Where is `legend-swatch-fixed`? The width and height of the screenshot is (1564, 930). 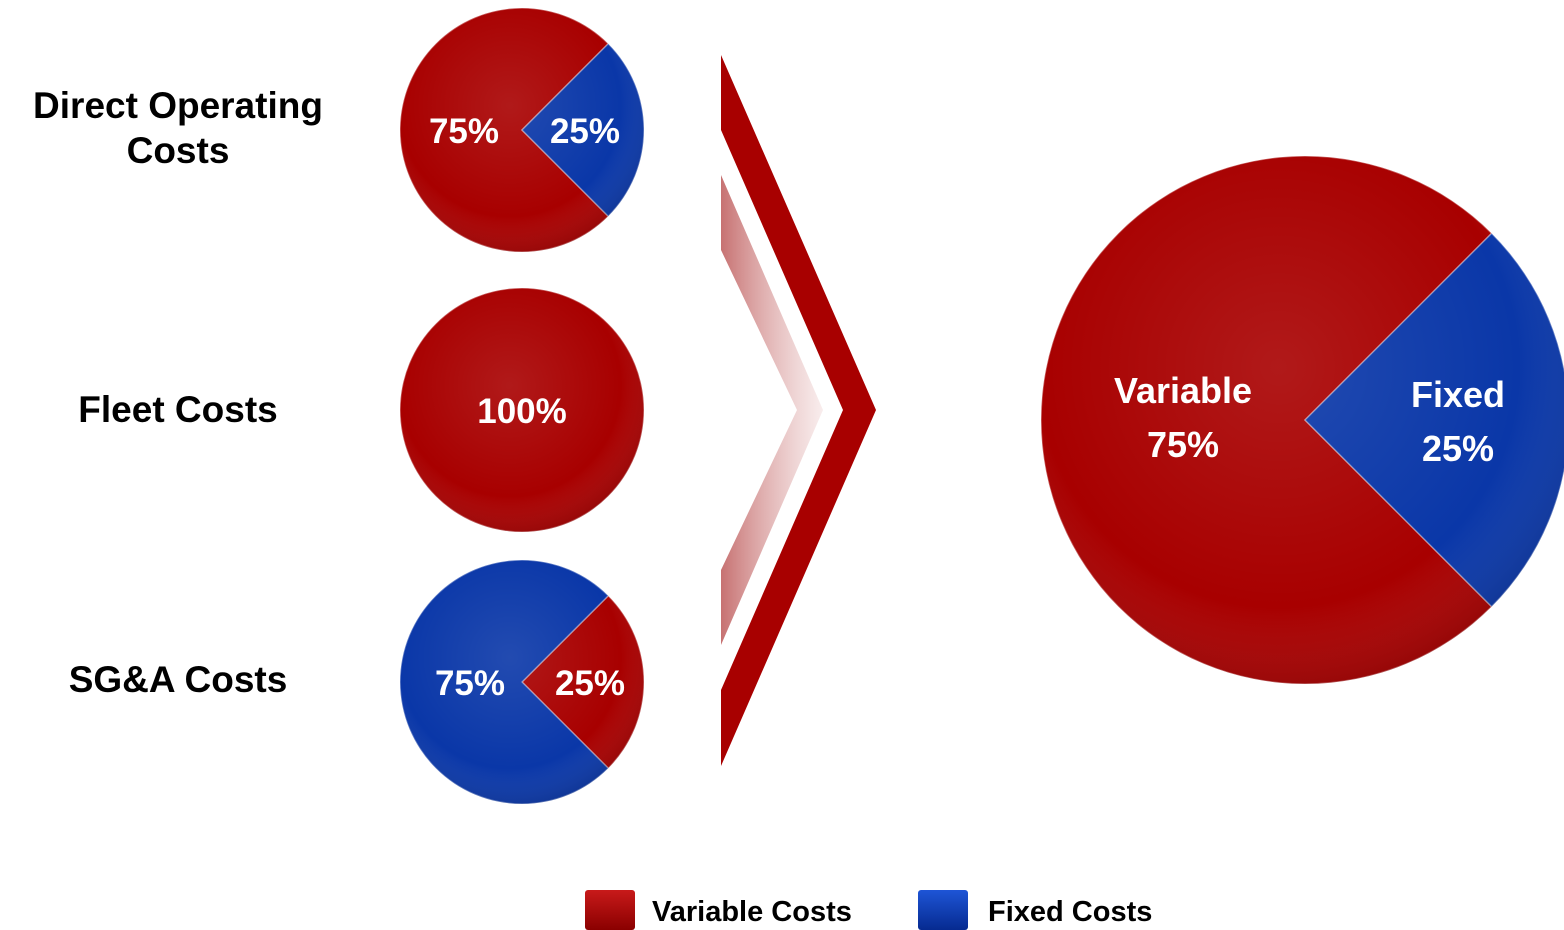 legend-swatch-fixed is located at coordinates (943, 910).